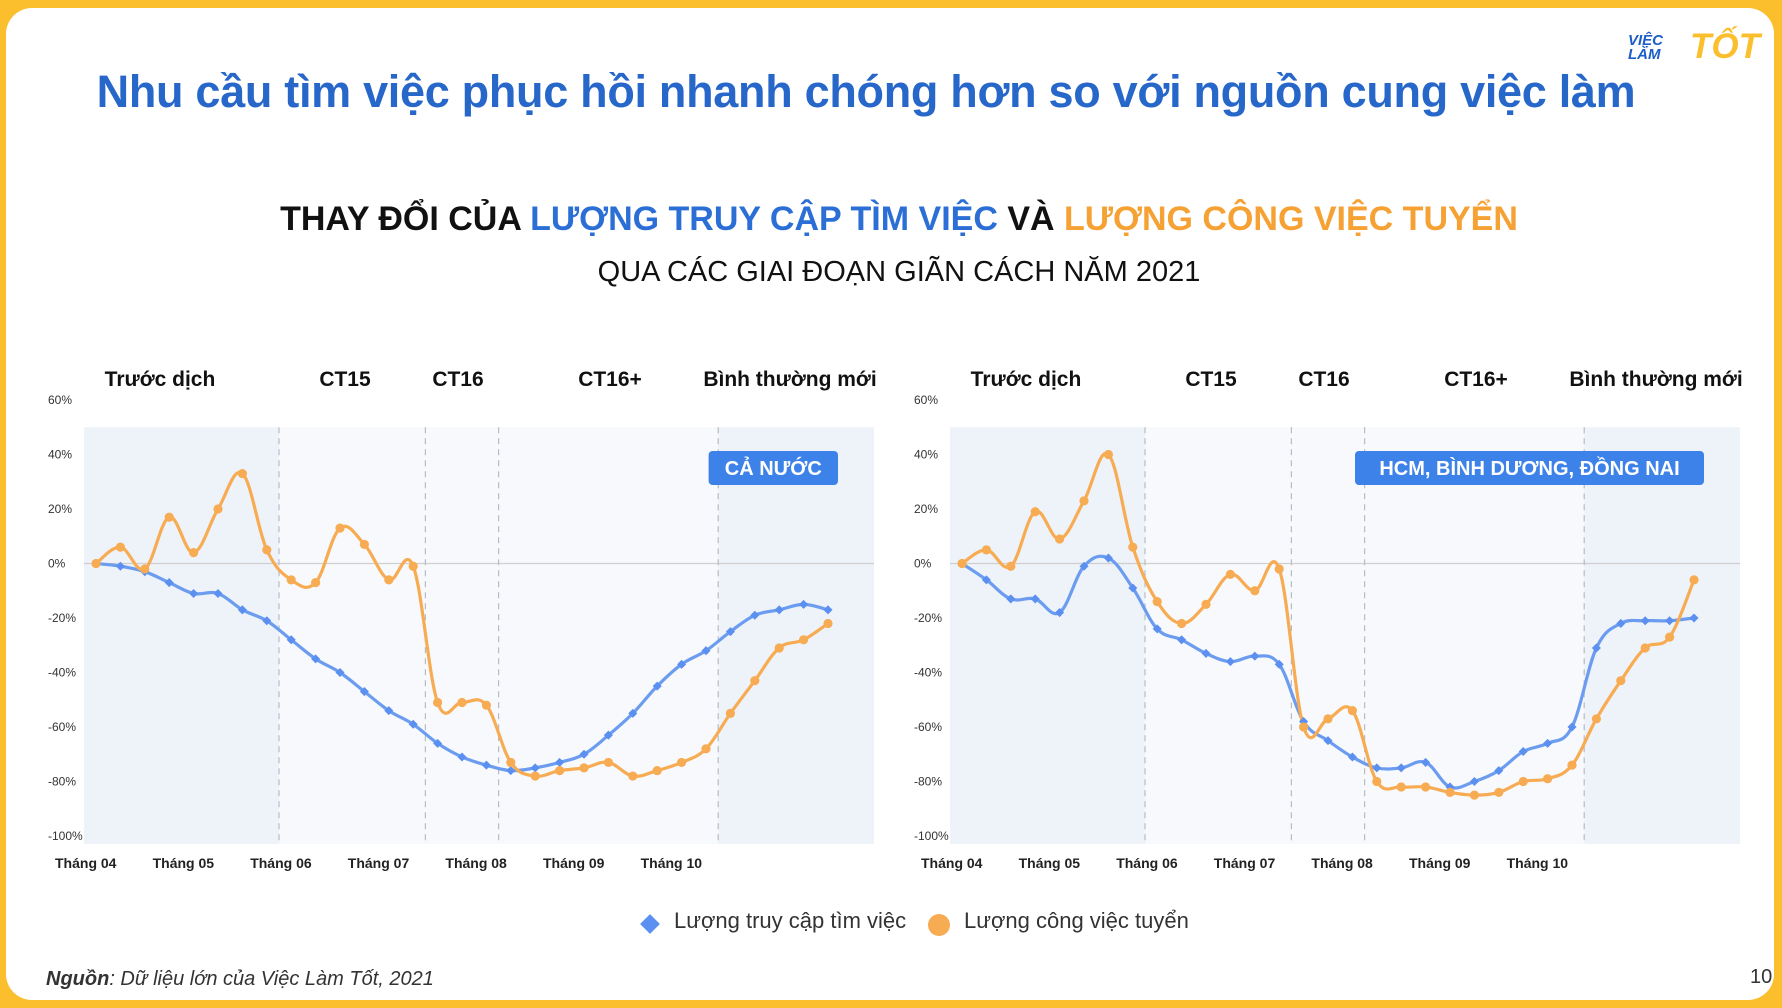 Image resolution: width=1782 pixels, height=1008 pixels. What do you see at coordinates (926, 509) in the screenshot?
I see `y-tick-label: 20%` at bounding box center [926, 509].